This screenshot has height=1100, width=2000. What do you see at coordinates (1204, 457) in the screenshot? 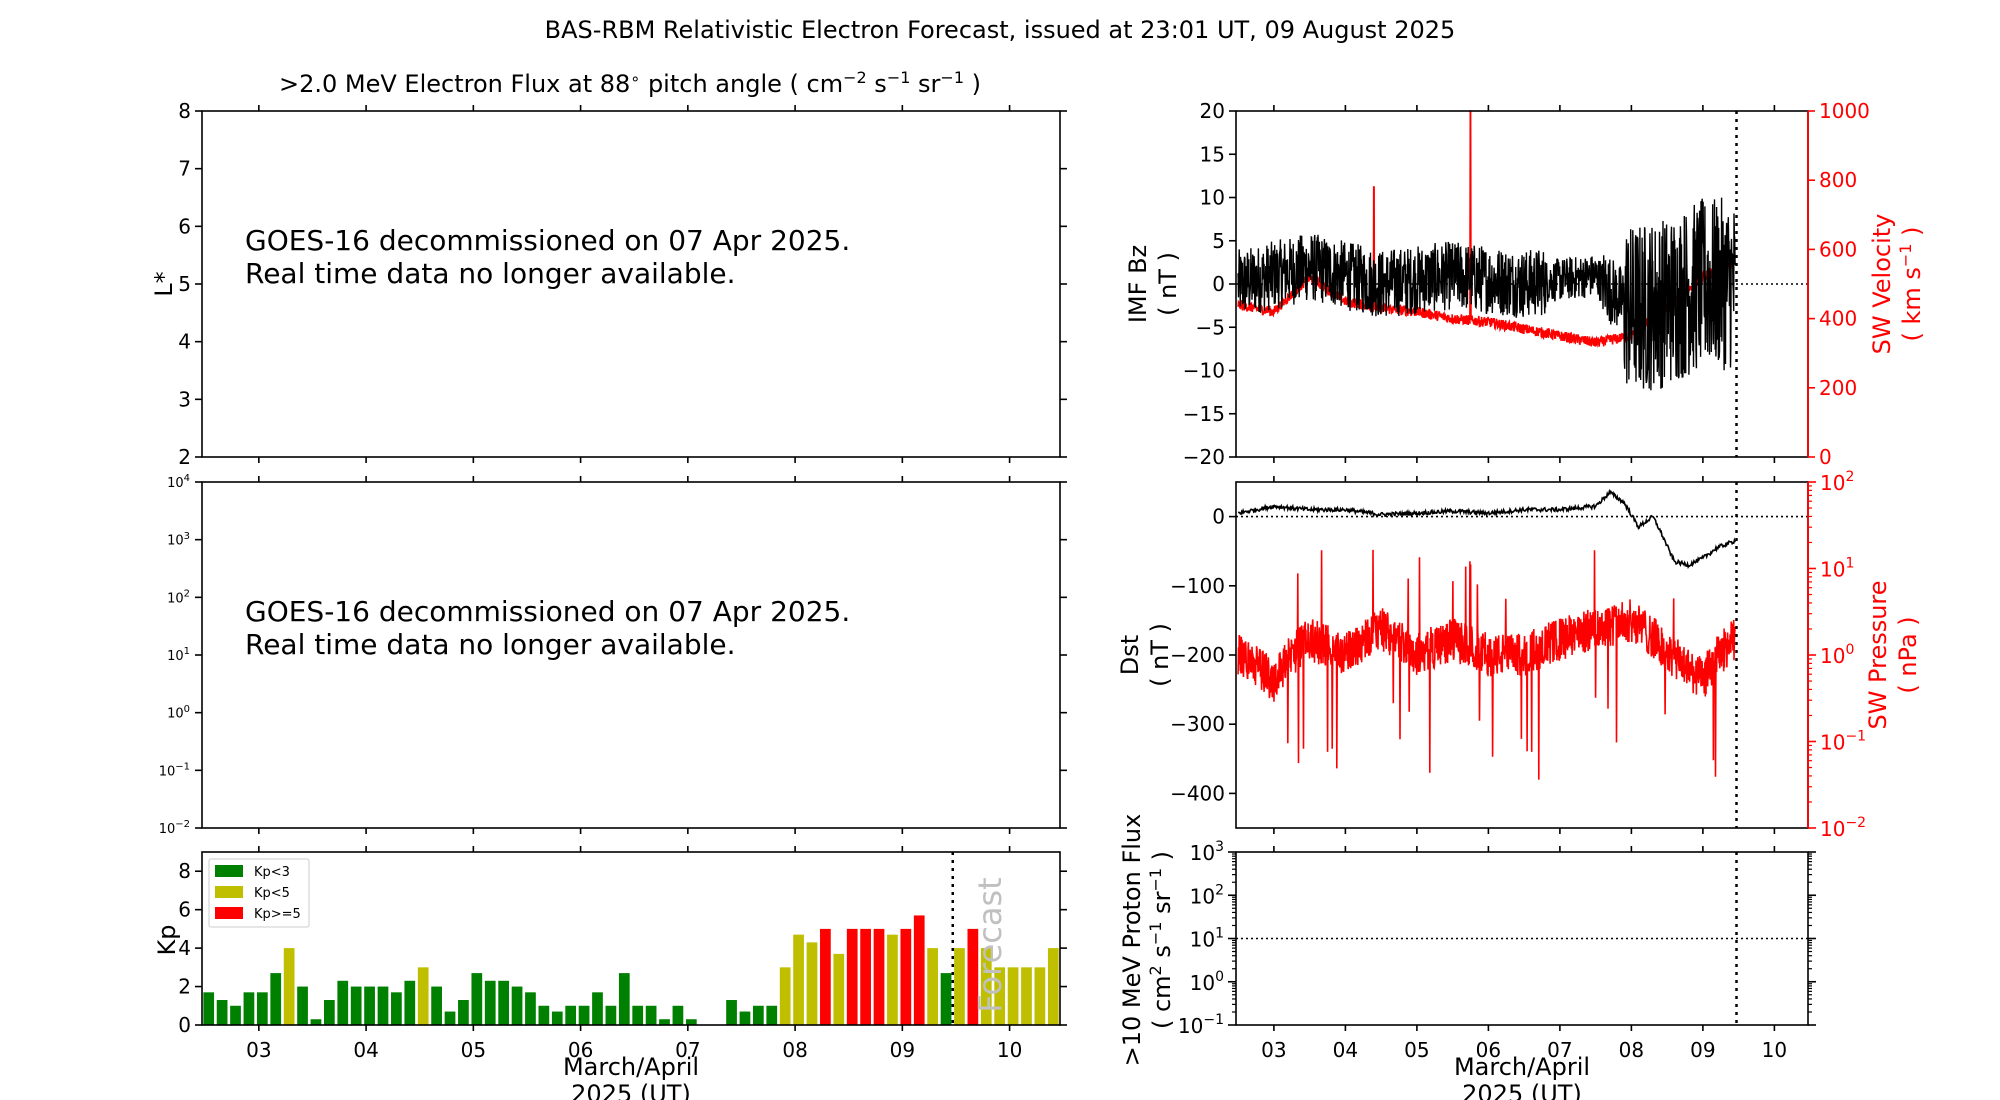
I see `imf-tick-label: −20` at bounding box center [1204, 457].